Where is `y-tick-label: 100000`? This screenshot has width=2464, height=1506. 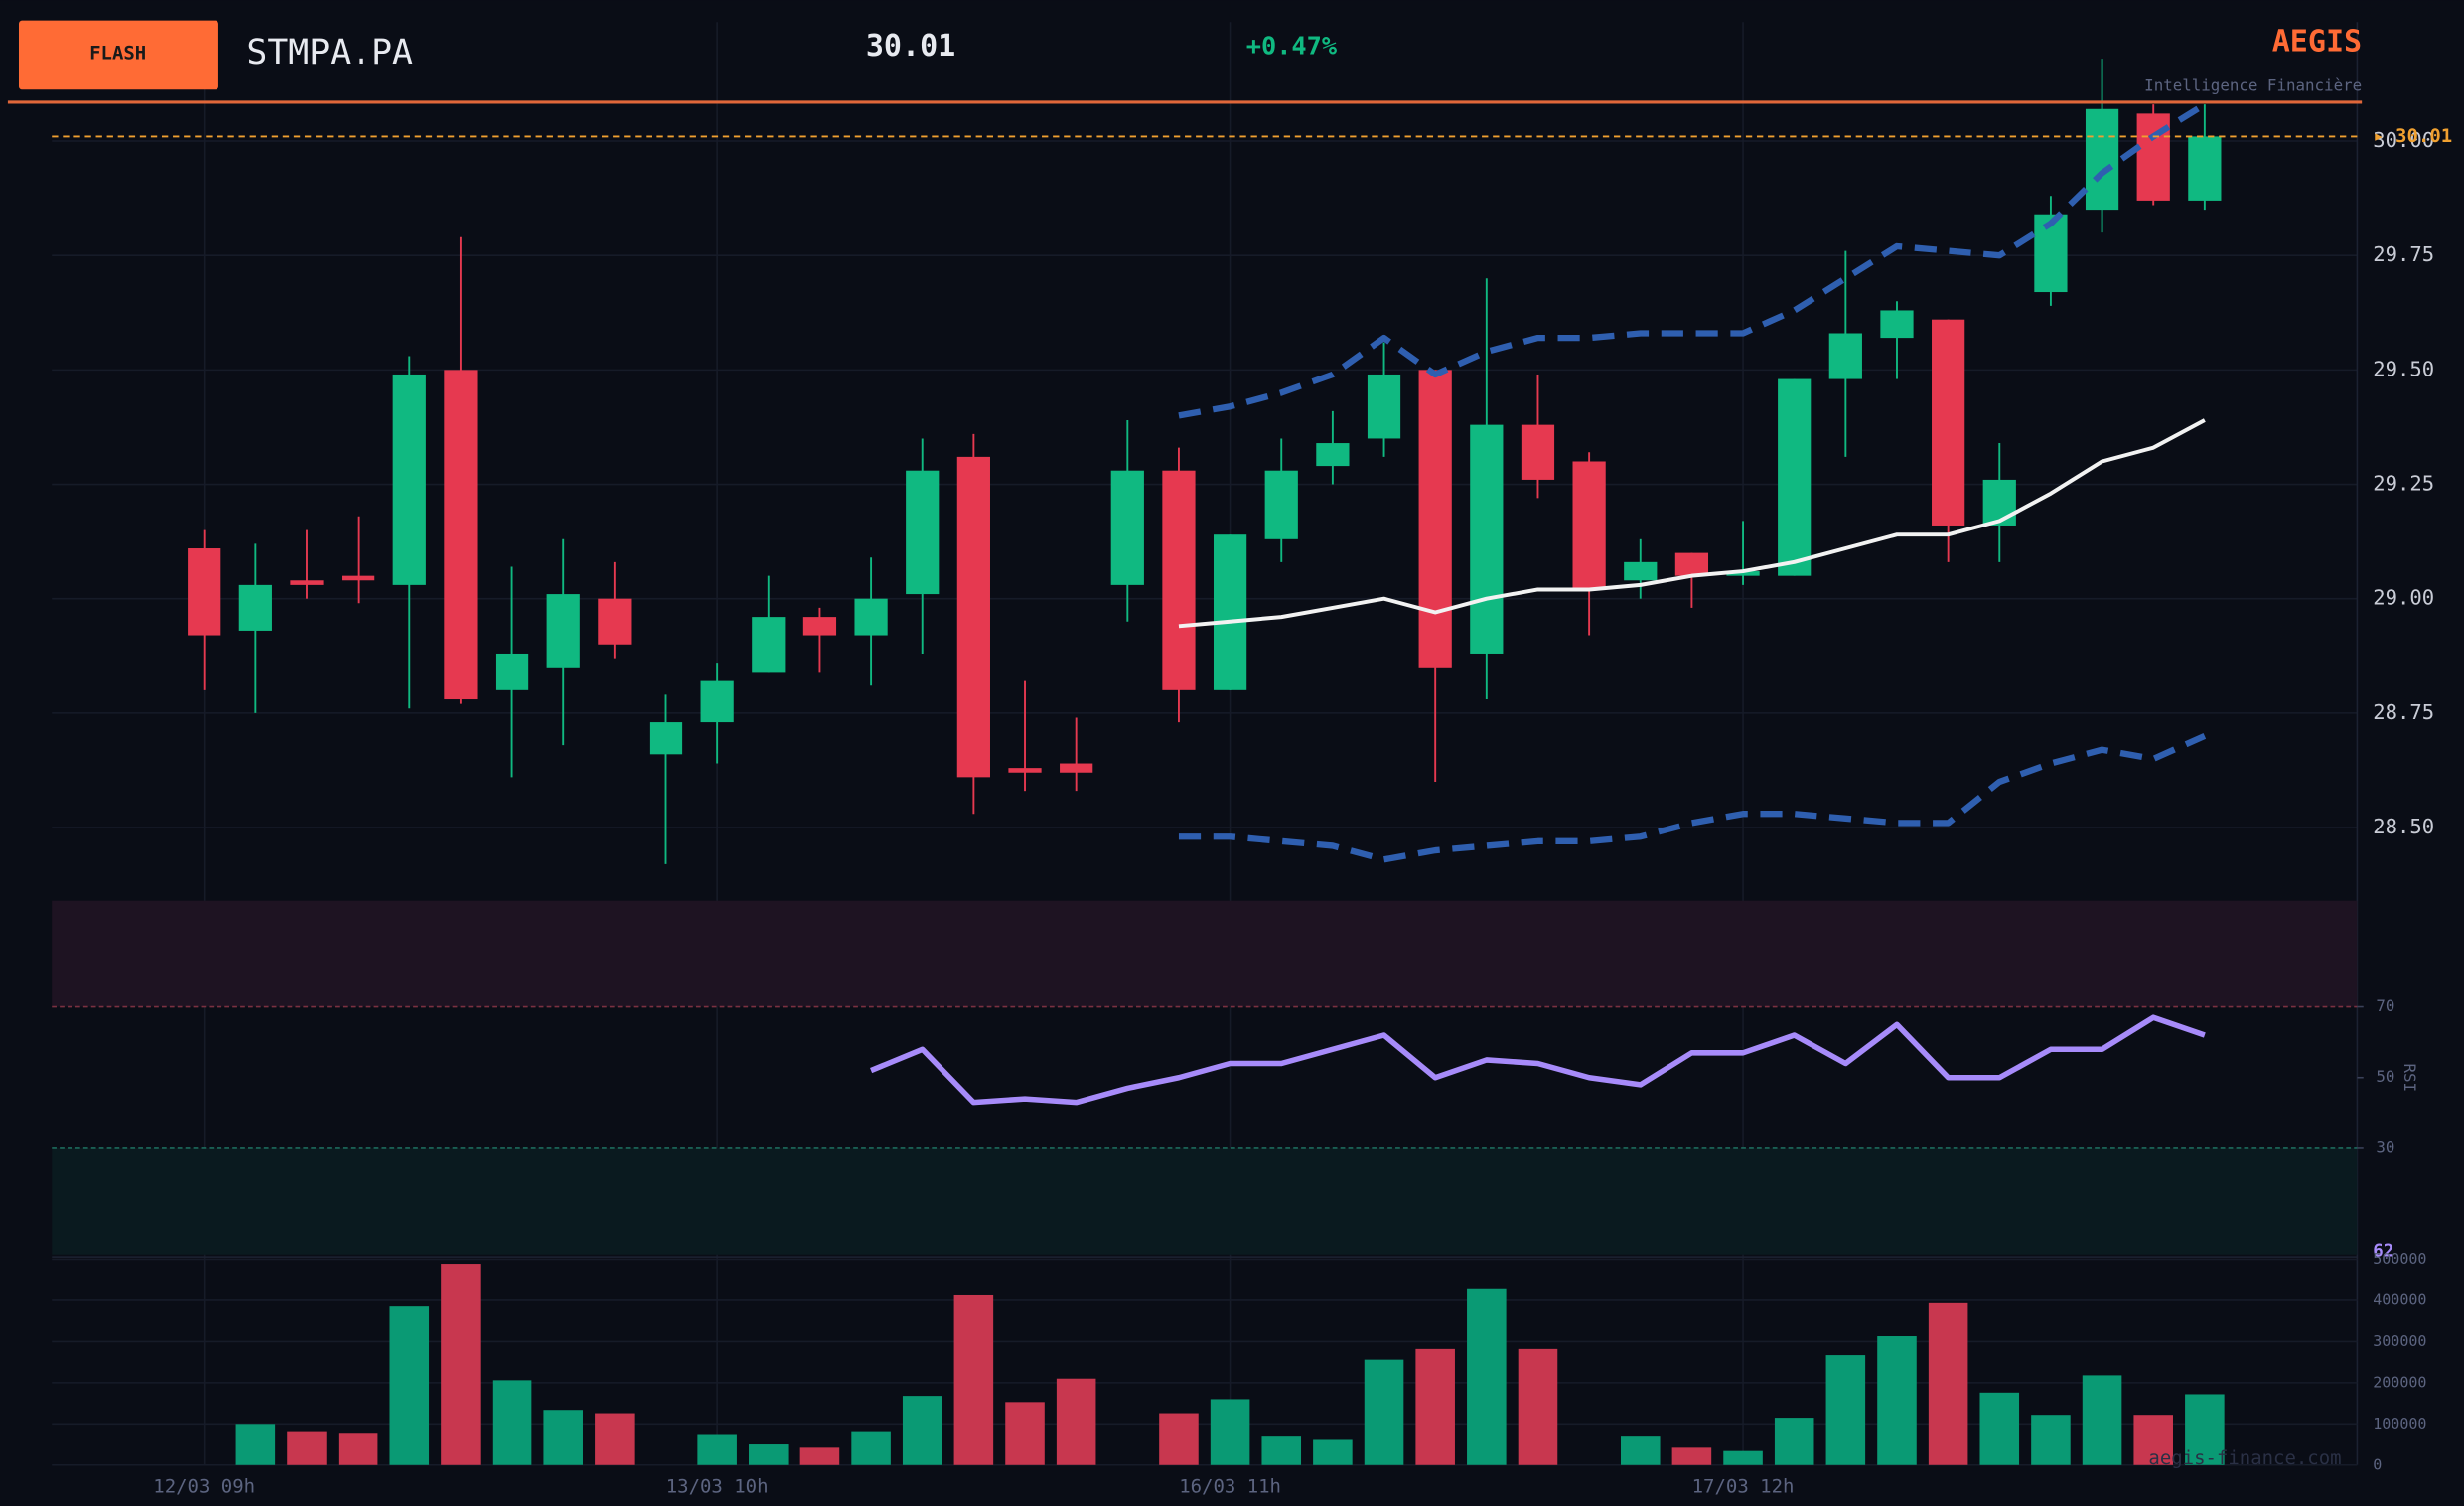 y-tick-label: 100000 is located at coordinates (2399, 1423).